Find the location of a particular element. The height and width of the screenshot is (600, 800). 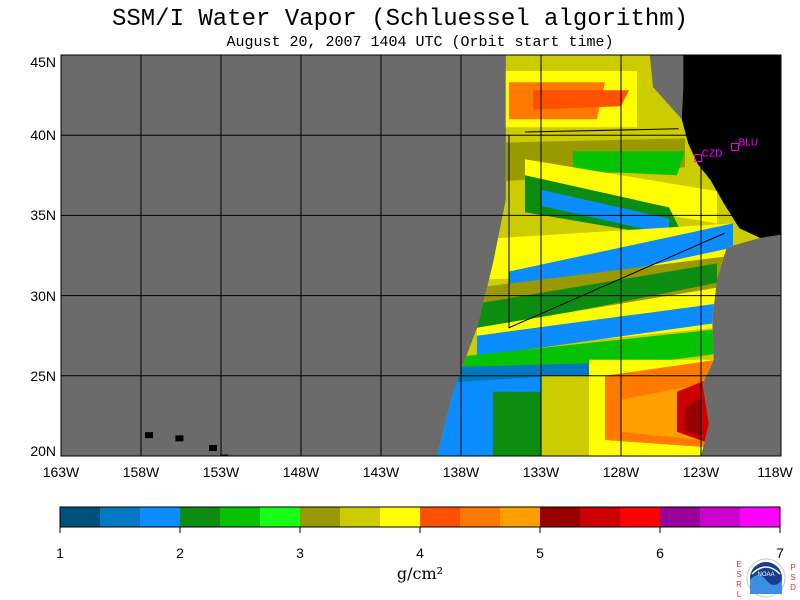

logo-side-letter: R is located at coordinates (739, 584).